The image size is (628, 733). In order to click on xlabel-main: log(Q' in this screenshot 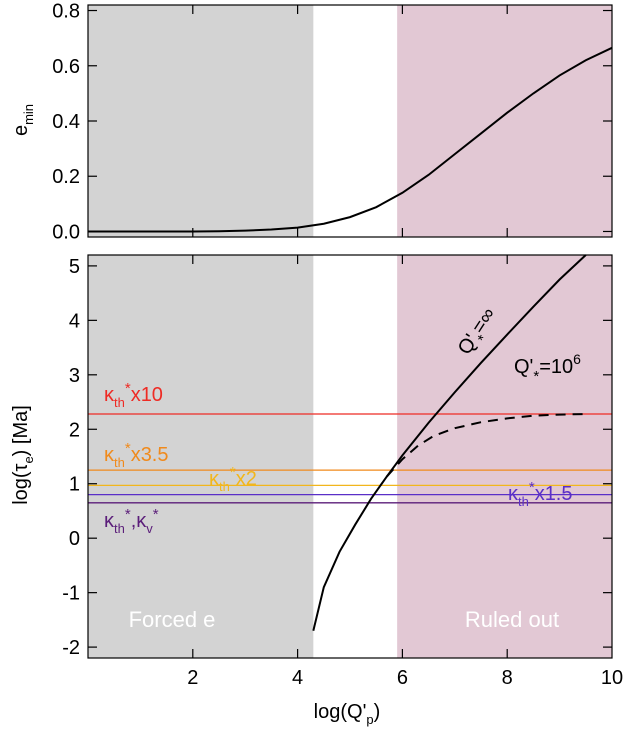, I will do `click(340, 712)`.